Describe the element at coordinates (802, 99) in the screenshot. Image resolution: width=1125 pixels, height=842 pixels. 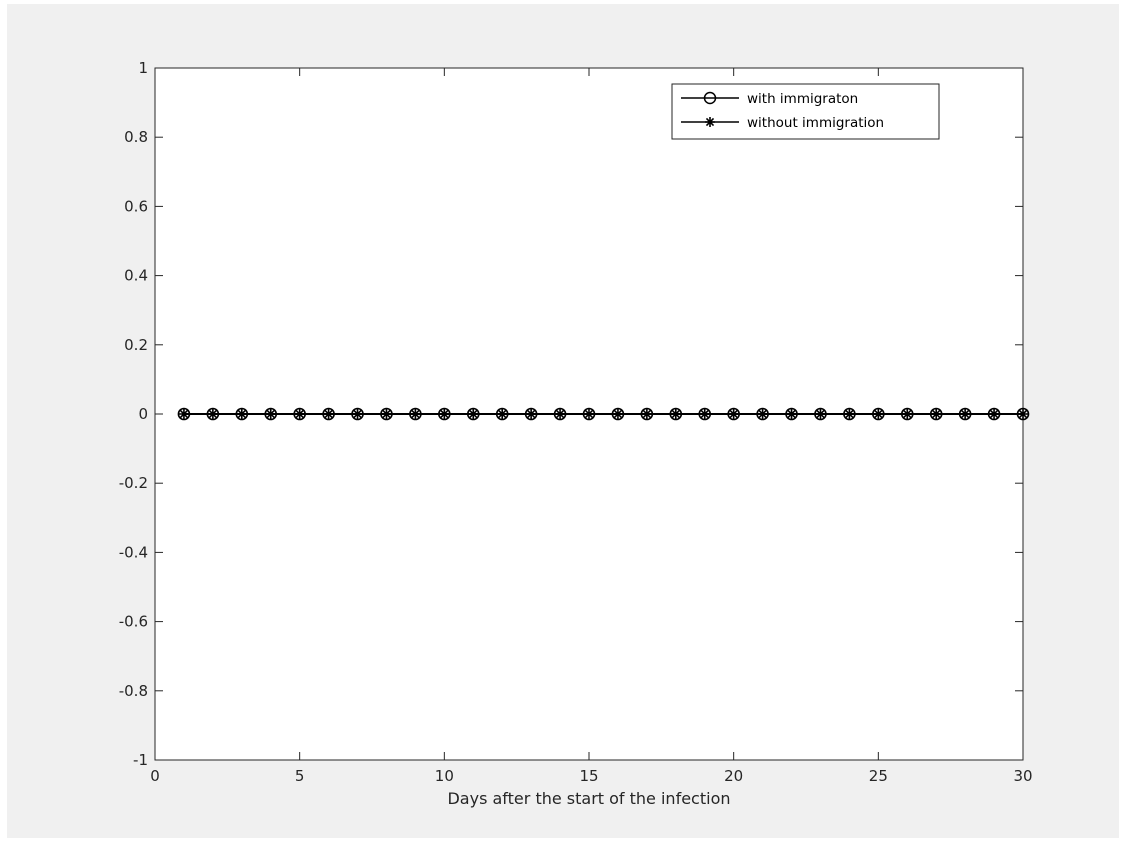
I see `legend-label-with-immigraton: with immigraton` at that location.